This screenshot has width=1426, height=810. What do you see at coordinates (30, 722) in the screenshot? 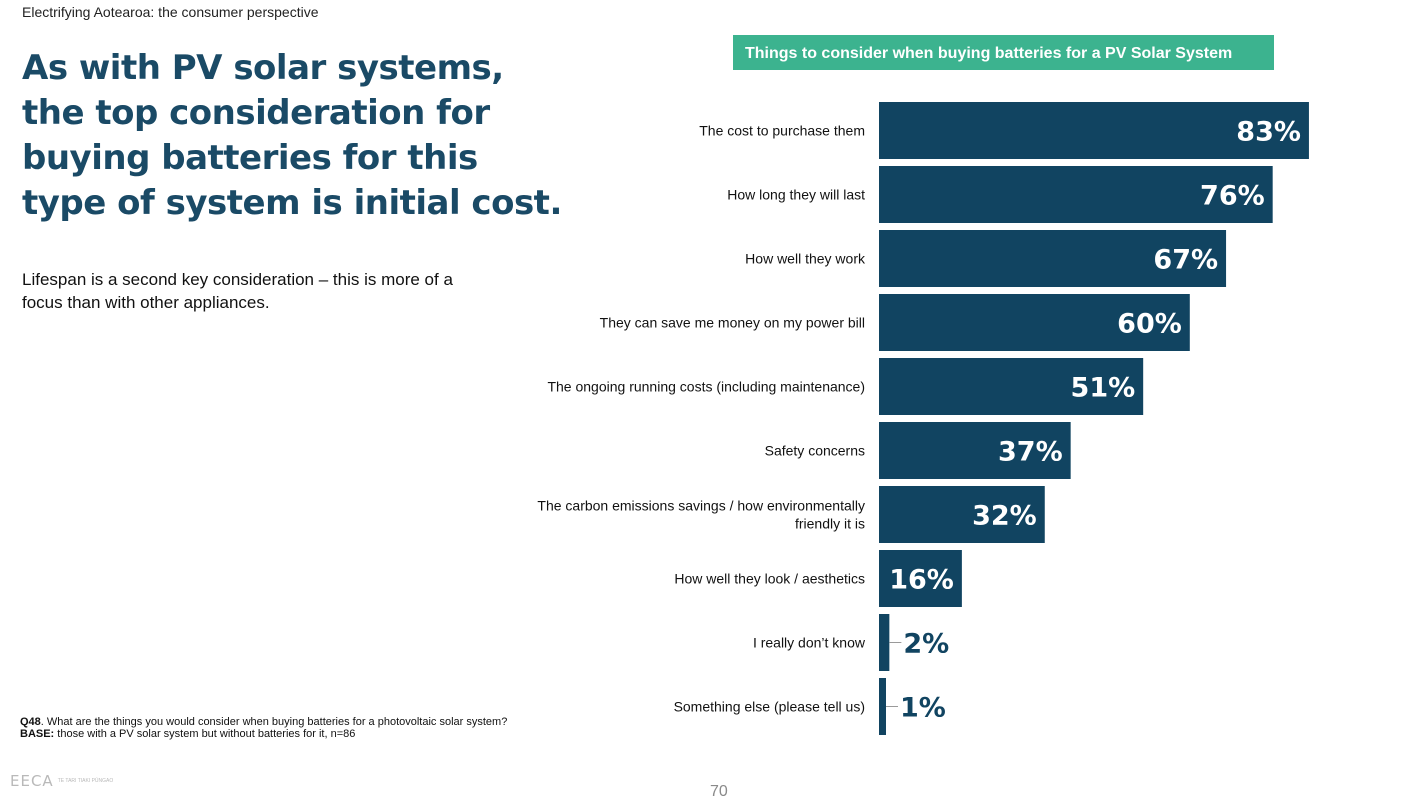
I see `question-label: Q48` at bounding box center [30, 722].